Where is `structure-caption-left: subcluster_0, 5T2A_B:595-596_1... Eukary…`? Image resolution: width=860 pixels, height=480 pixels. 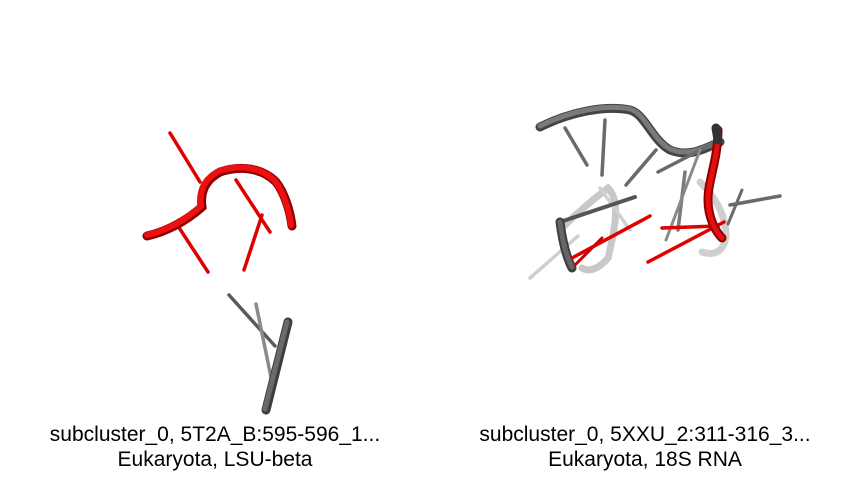
structure-caption-left: subcluster_0, 5T2A_B:595-596_1... Eukary… is located at coordinates (215, 447).